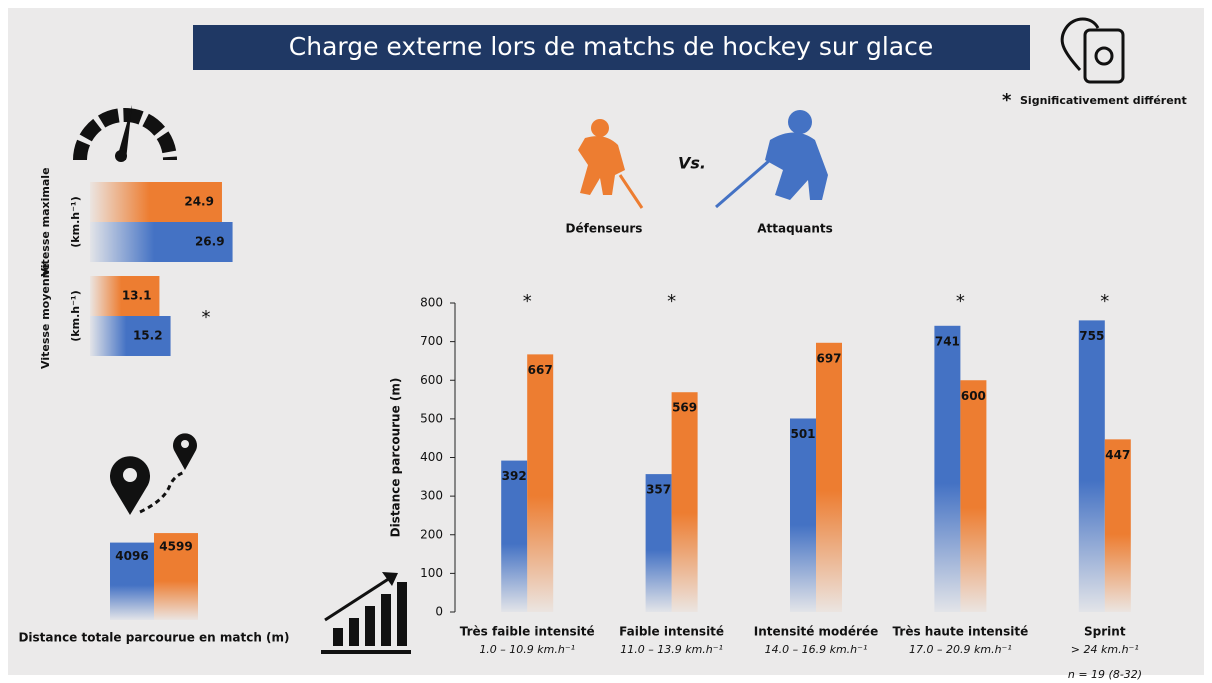  Describe the element at coordinates (527, 632) in the screenshot. I see `x-tick-label: Très faible intensité` at that location.